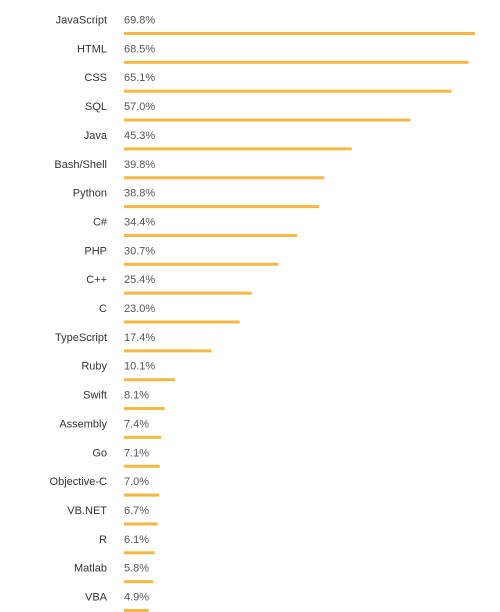  Describe the element at coordinates (139, 309) in the screenshot. I see `value-label: 23.0%` at that location.